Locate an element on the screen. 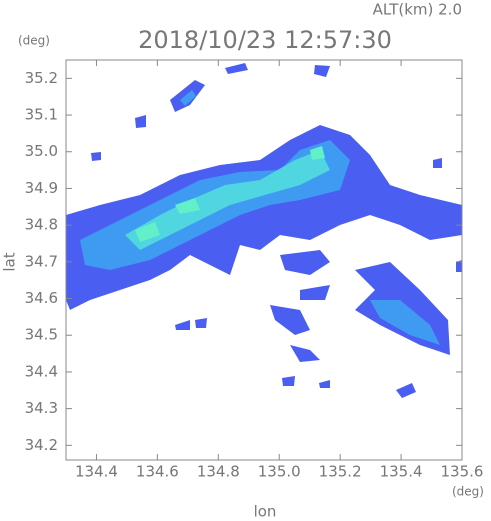 This screenshot has width=491, height=521. x-tick-label: 135.2 is located at coordinates (340, 472).